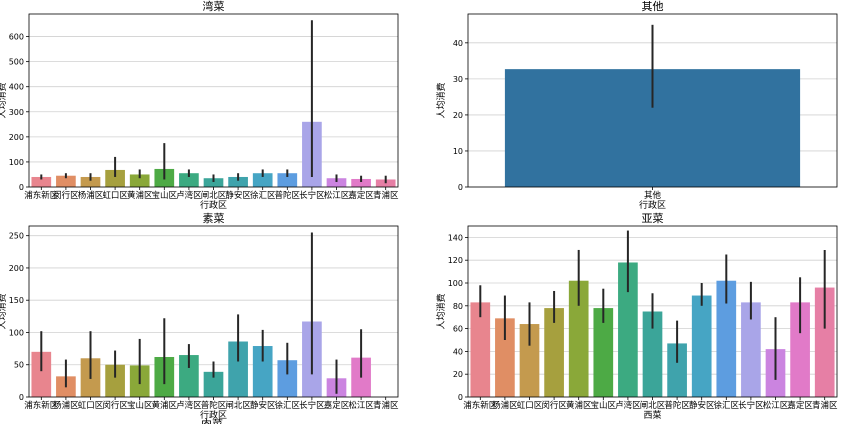 This screenshot has height=424, width=841. I want to click on x-tick-label: 其他, so click(653, 195).